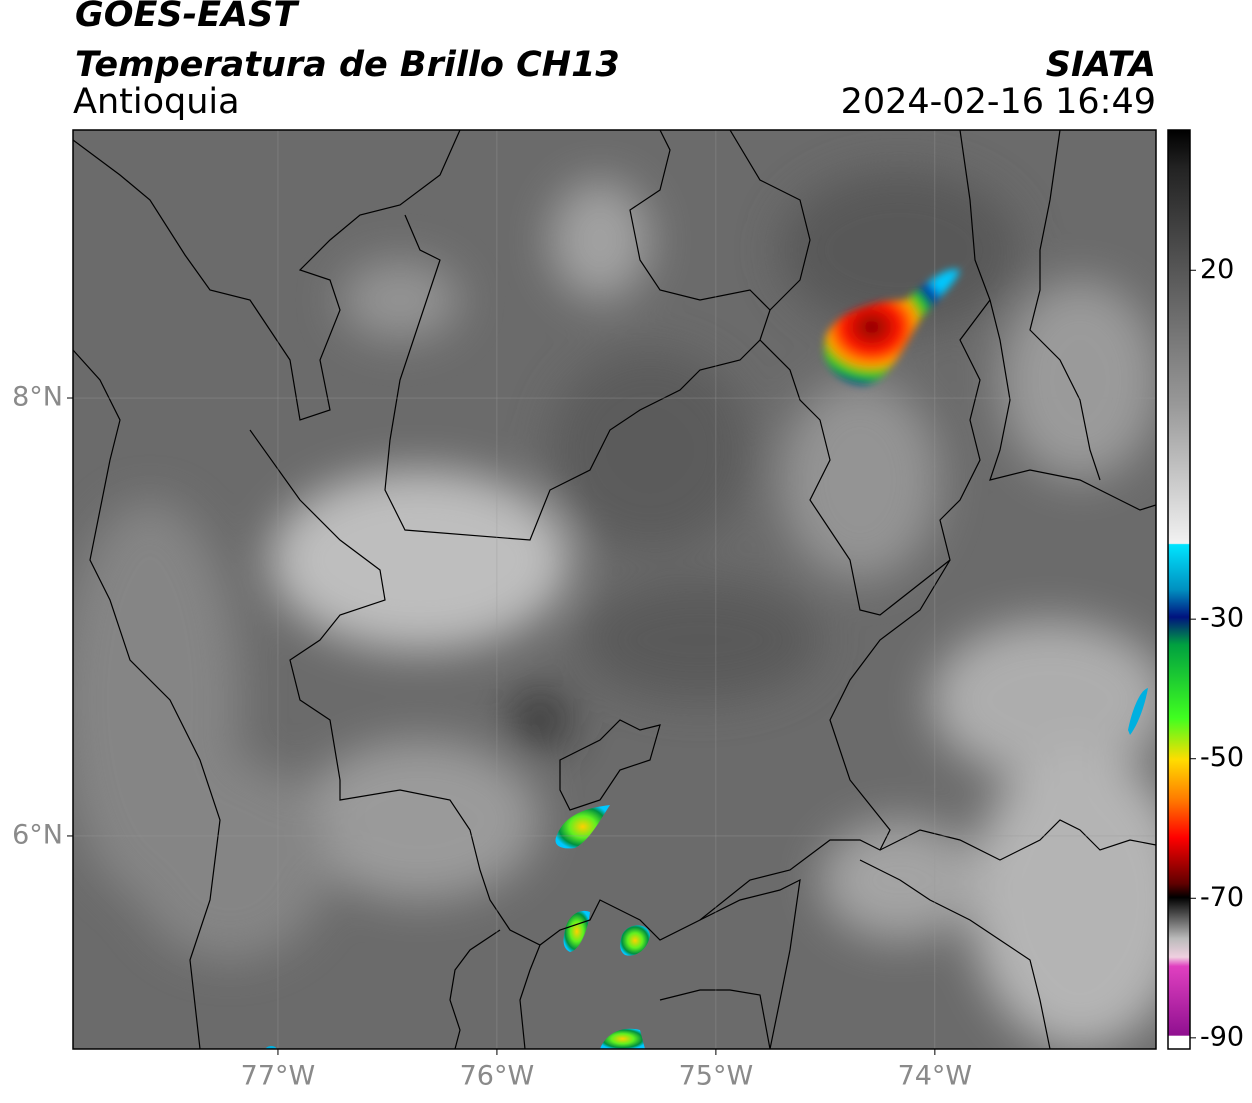  What do you see at coordinates (935, 1076) in the screenshot?
I see `x-tick-label: 74°W` at bounding box center [935, 1076].